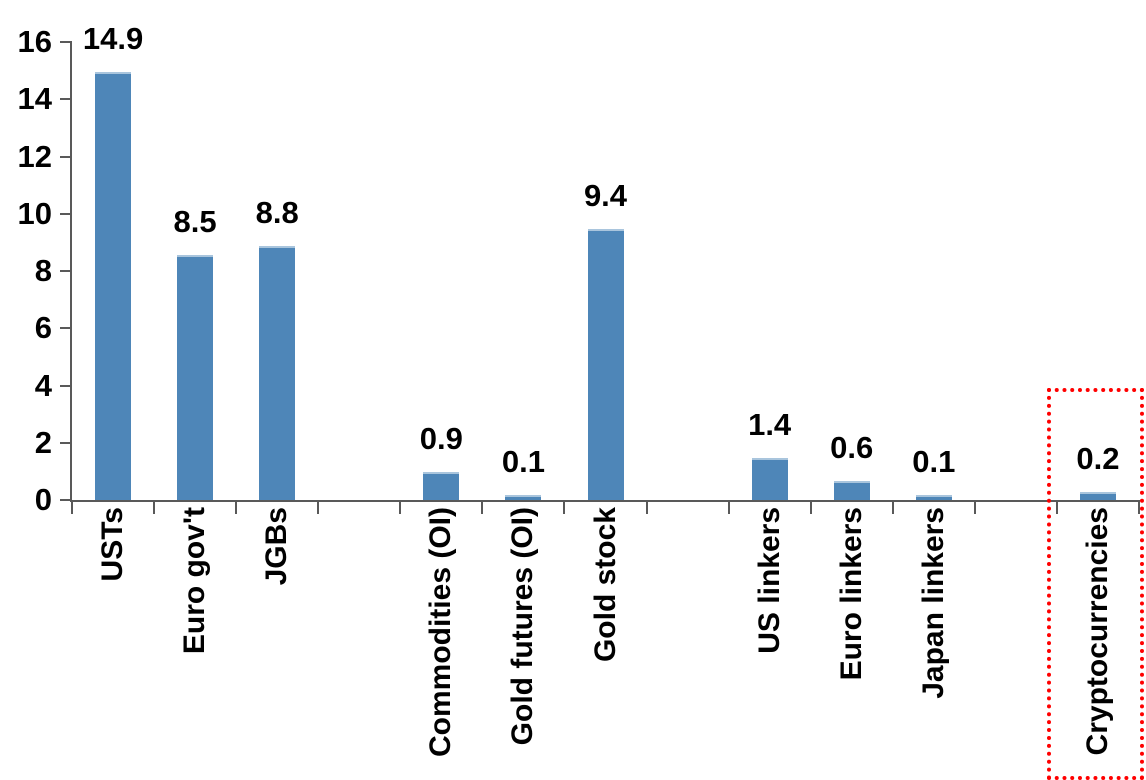  I want to click on y-axis-tick-label: 0, so click(43, 499).